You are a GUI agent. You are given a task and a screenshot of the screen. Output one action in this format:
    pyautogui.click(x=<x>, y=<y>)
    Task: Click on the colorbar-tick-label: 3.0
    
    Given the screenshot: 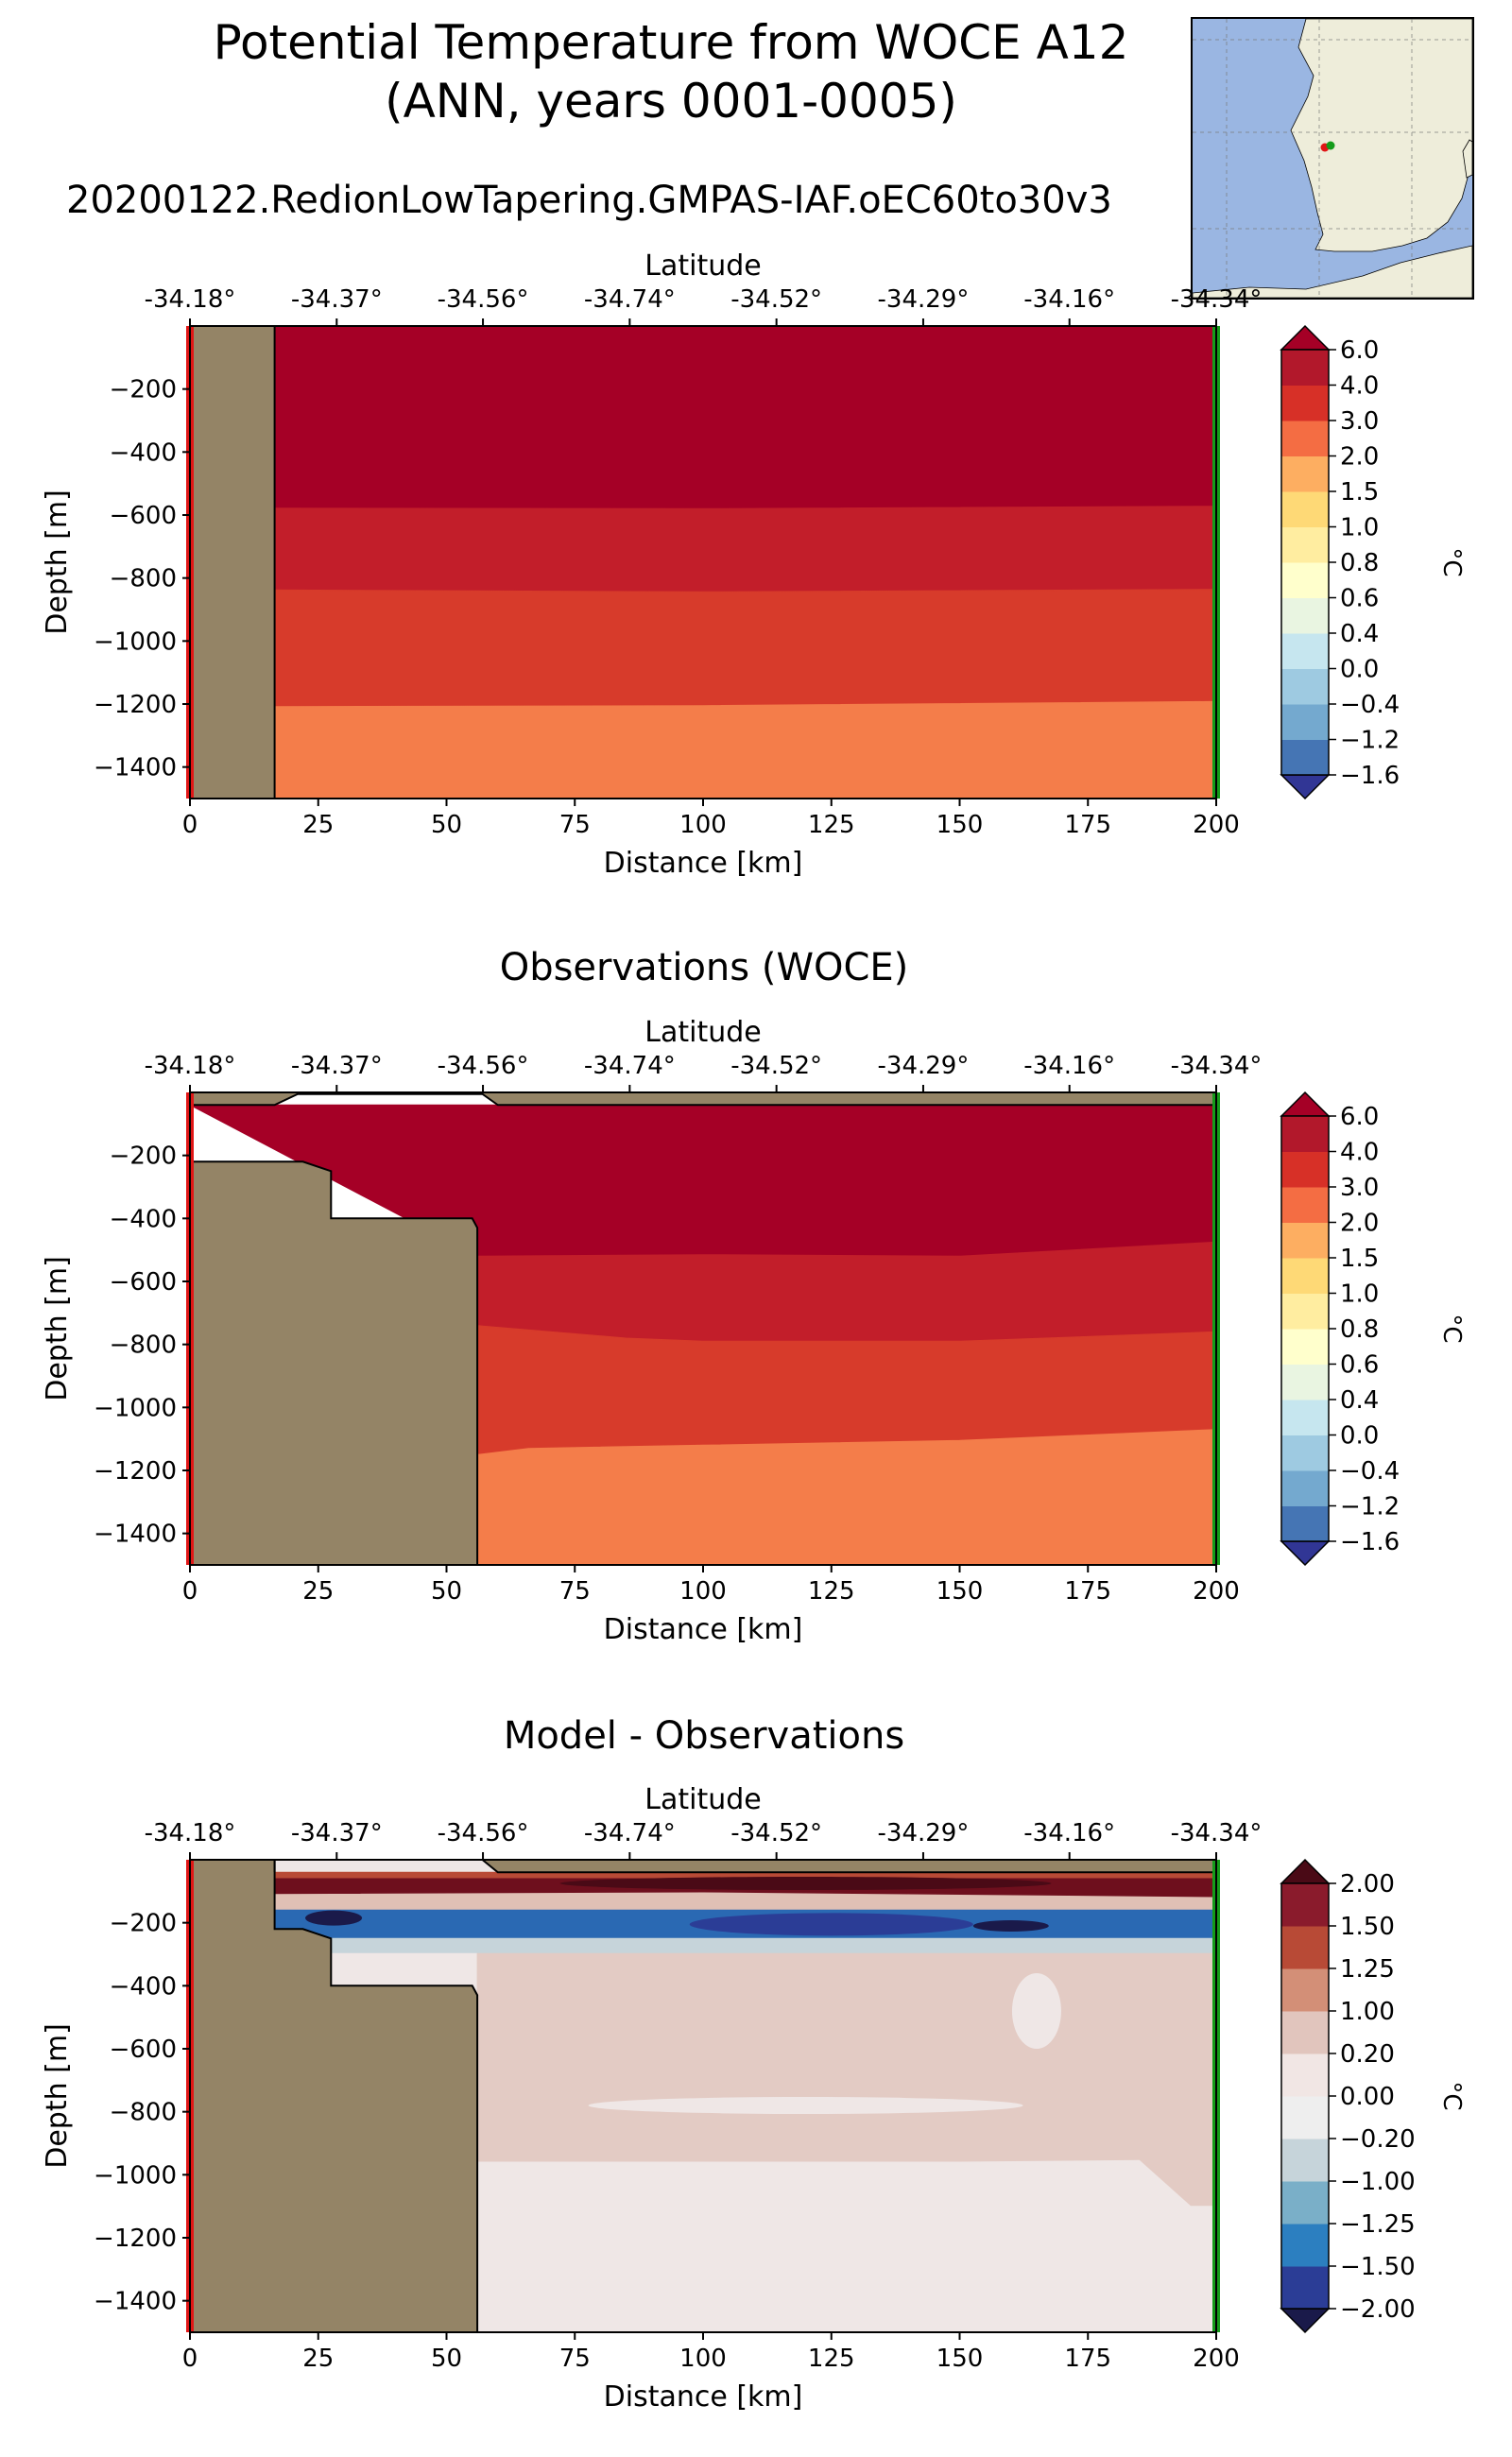 What is the action you would take?
    pyautogui.click(x=1359, y=421)
    